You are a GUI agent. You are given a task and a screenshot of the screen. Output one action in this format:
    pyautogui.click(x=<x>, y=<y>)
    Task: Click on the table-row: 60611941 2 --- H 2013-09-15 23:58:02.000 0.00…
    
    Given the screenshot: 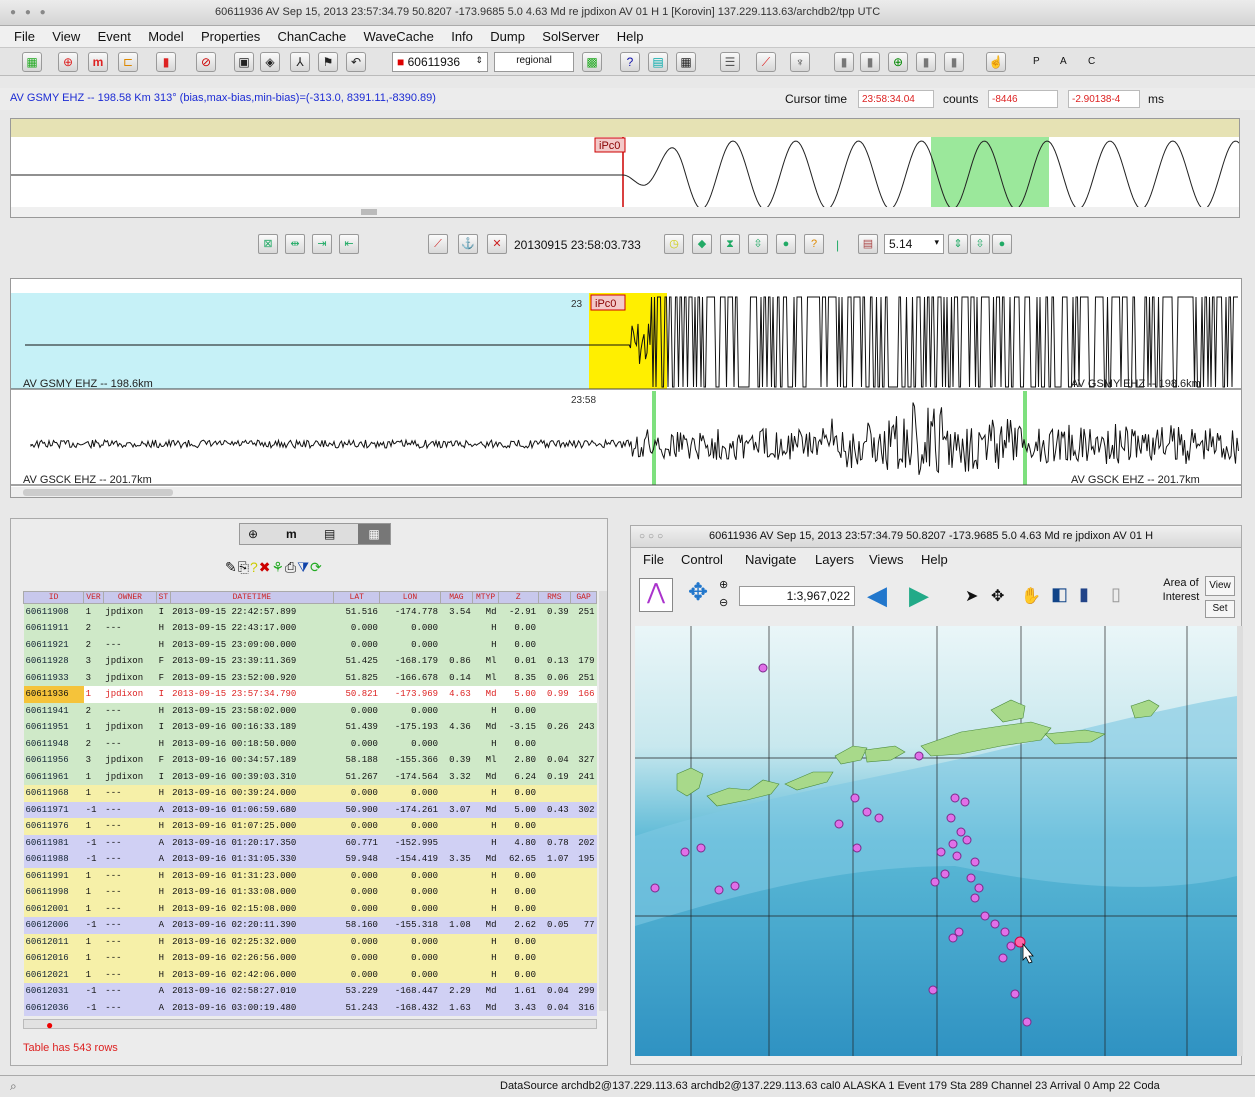 What is the action you would take?
    pyautogui.click(x=310, y=710)
    